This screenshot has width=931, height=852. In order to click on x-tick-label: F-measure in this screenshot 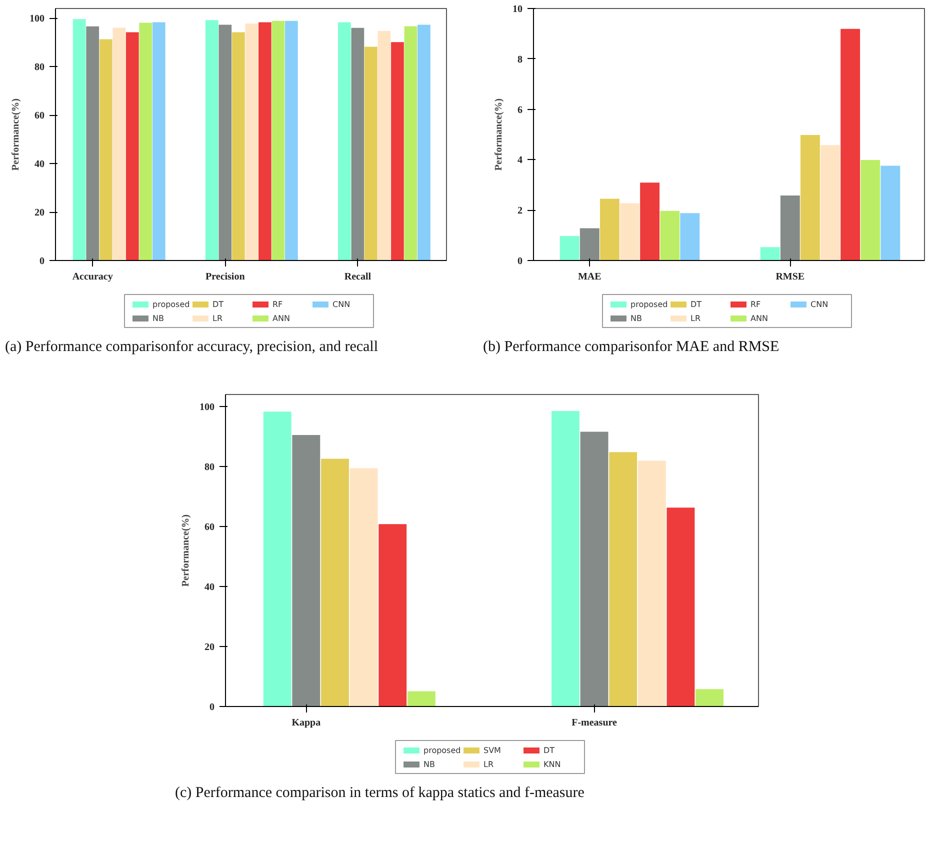, I will do `click(595, 723)`.